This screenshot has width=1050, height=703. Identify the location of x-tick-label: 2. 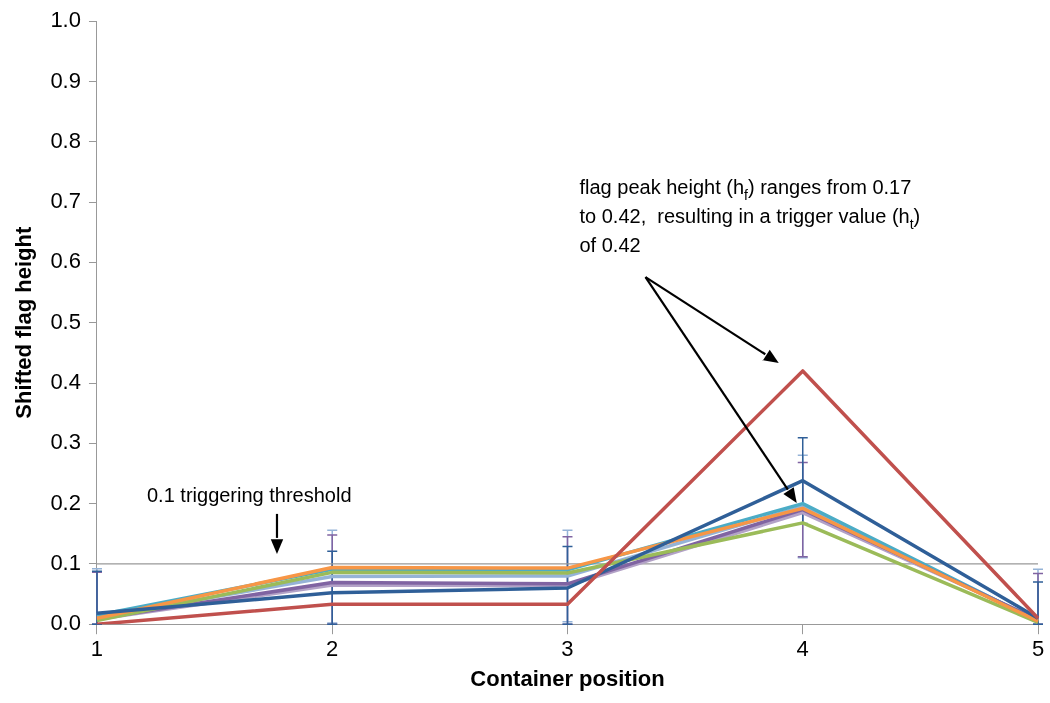
(332, 649).